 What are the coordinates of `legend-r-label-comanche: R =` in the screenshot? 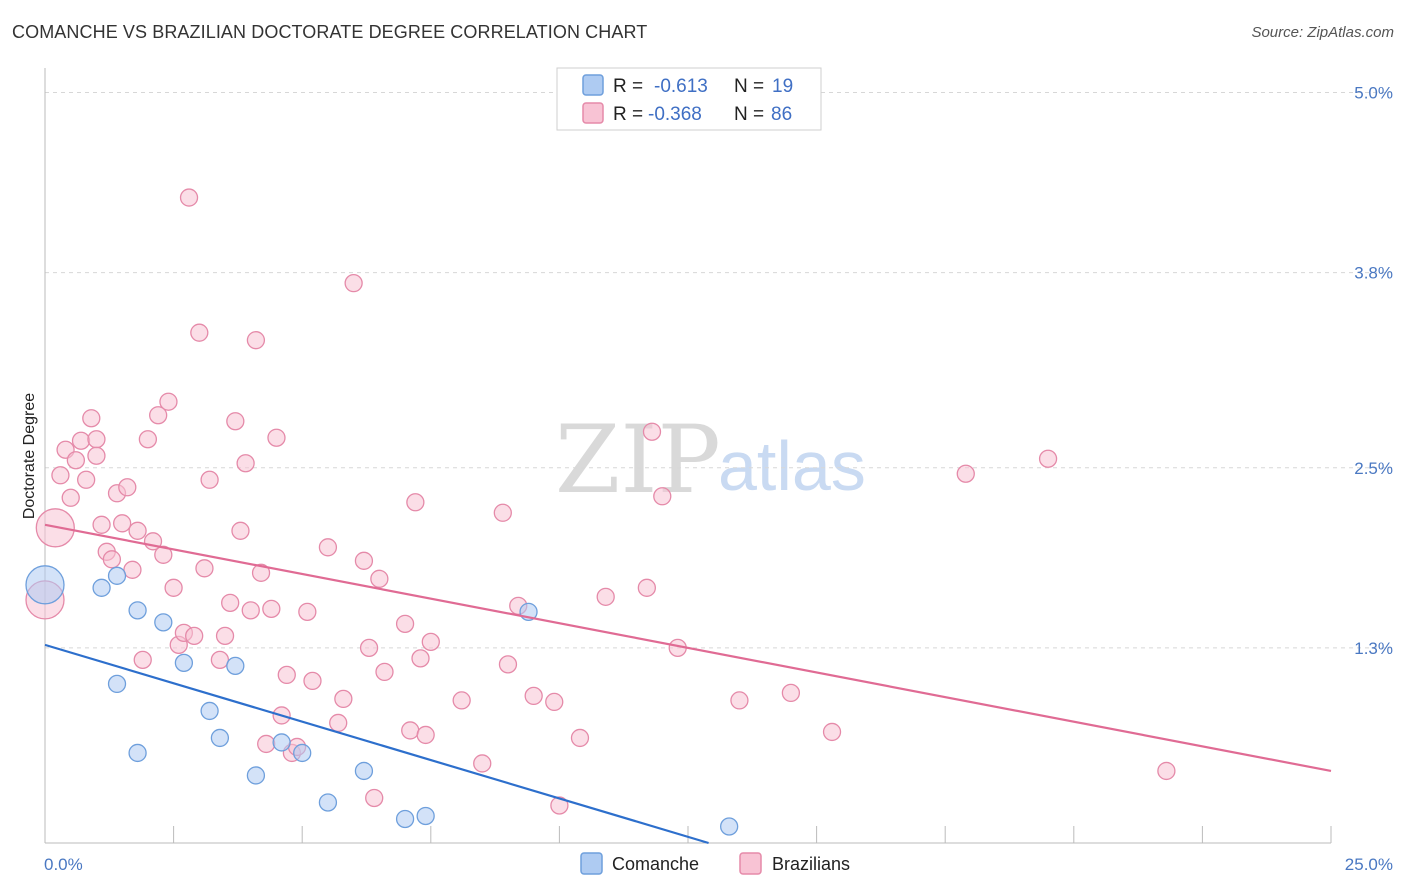 It's located at (628, 86).